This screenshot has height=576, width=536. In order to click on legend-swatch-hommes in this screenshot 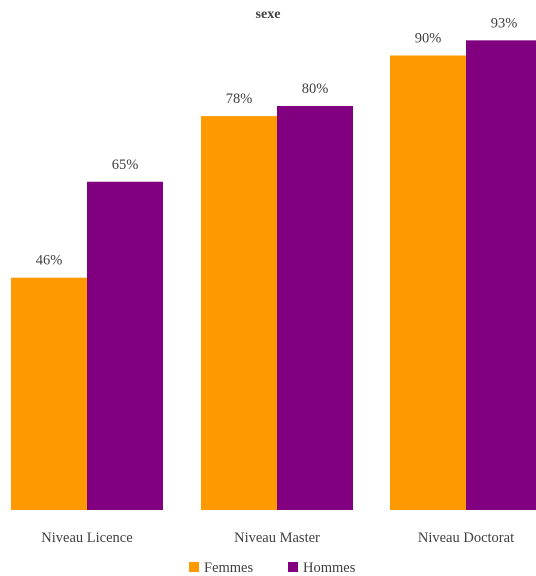, I will do `click(293, 567)`.